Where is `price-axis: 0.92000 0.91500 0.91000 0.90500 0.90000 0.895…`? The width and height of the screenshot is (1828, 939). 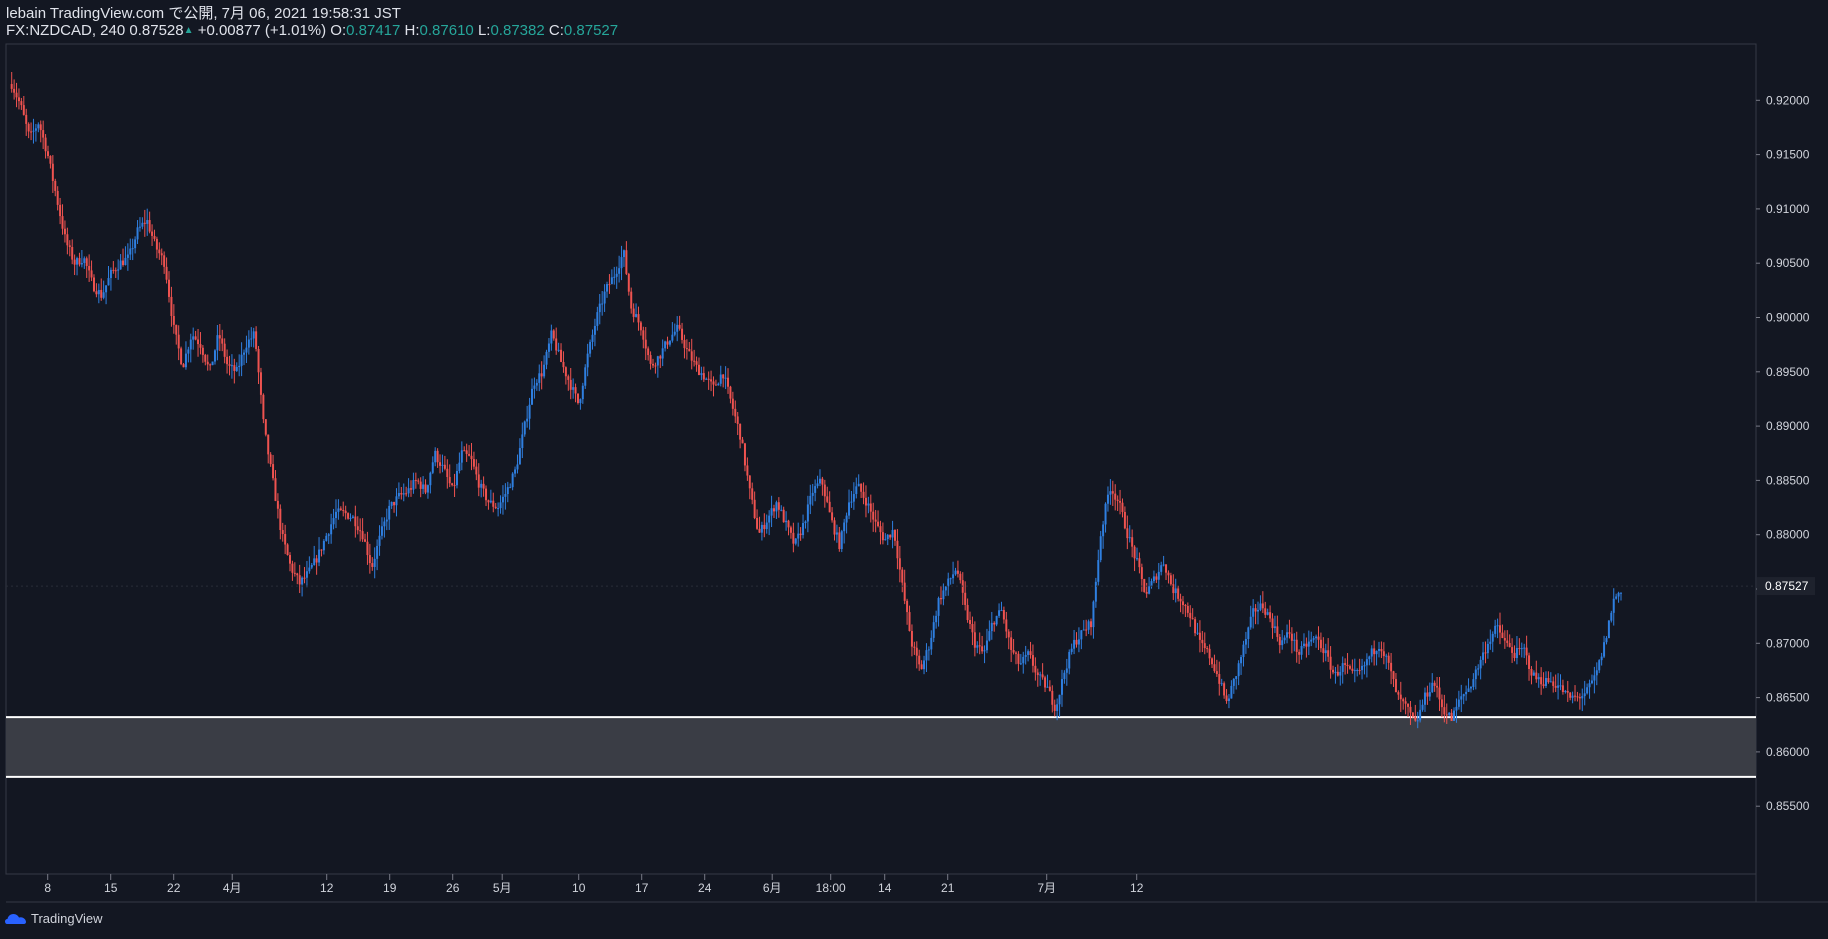
price-axis: 0.92000 0.91500 0.91000 0.90500 0.90000 0.895… is located at coordinates (1783, 453).